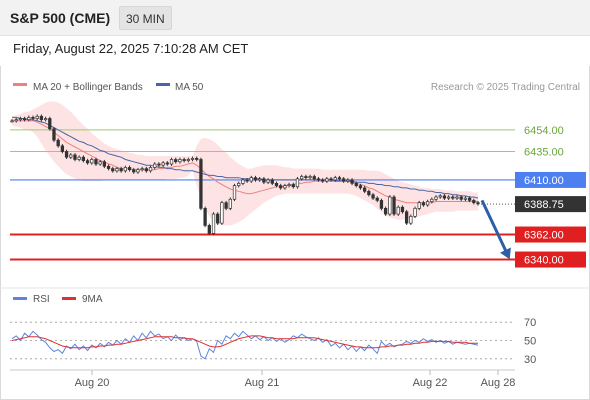 This screenshot has height=400, width=590. What do you see at coordinates (145, 18) in the screenshot?
I see `interval-button: 30 MIN` at bounding box center [145, 18].